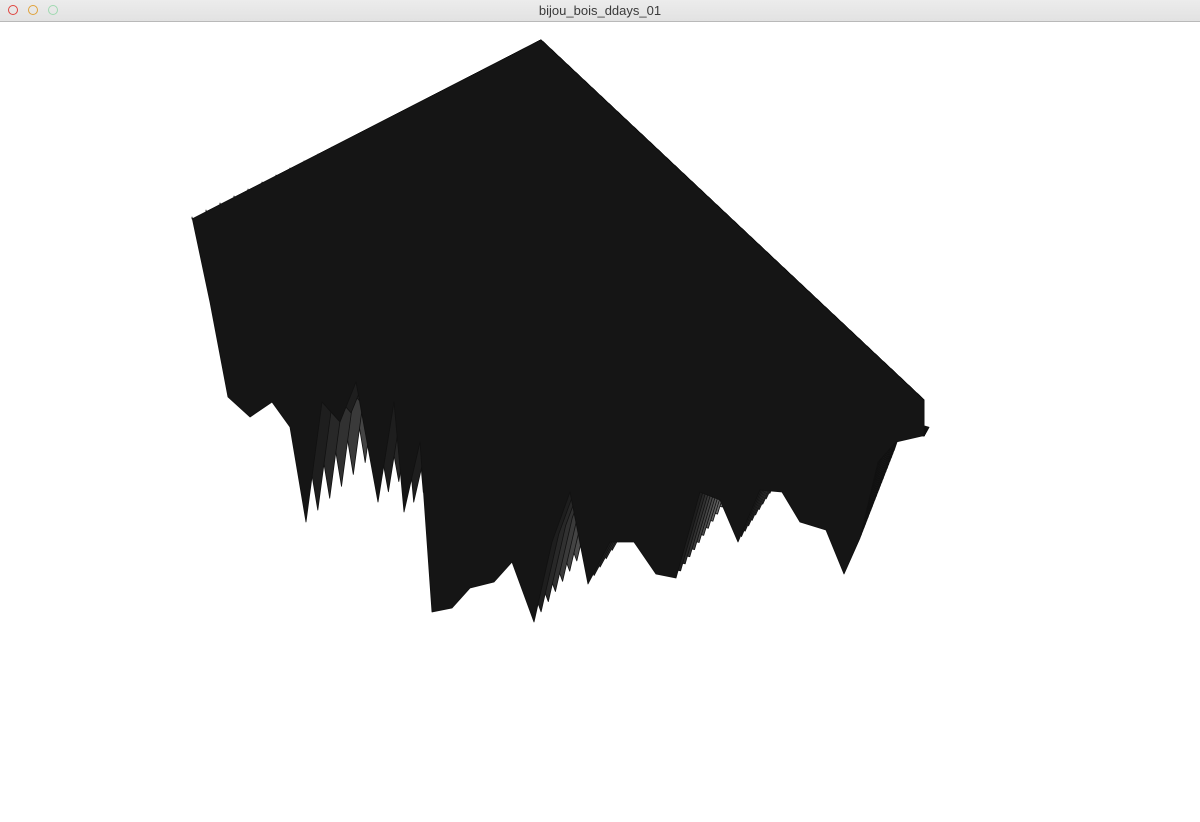  What do you see at coordinates (33, 10) in the screenshot?
I see `minimize-button` at bounding box center [33, 10].